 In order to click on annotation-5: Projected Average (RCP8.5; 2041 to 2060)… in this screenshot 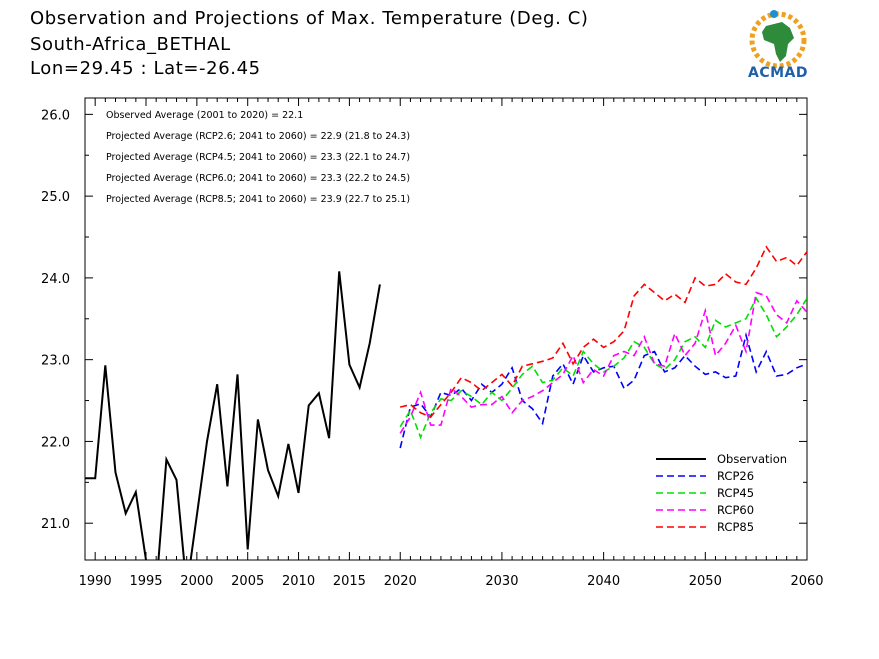, I will do `click(258, 199)`.